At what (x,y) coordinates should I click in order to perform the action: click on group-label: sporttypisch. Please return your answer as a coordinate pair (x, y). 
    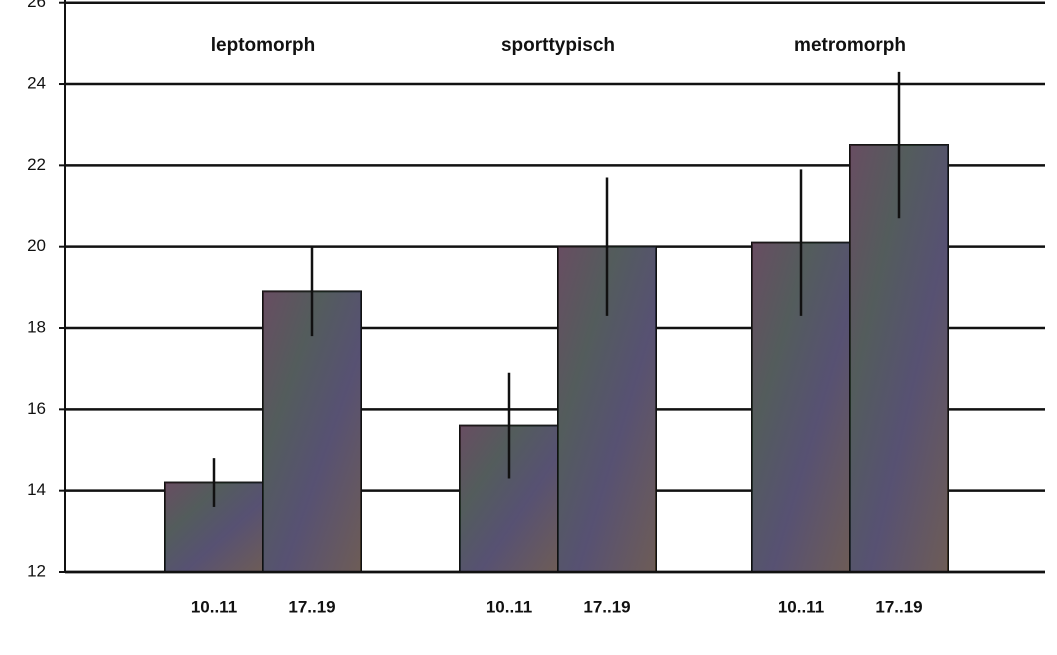
    Looking at the image, I should click on (558, 45).